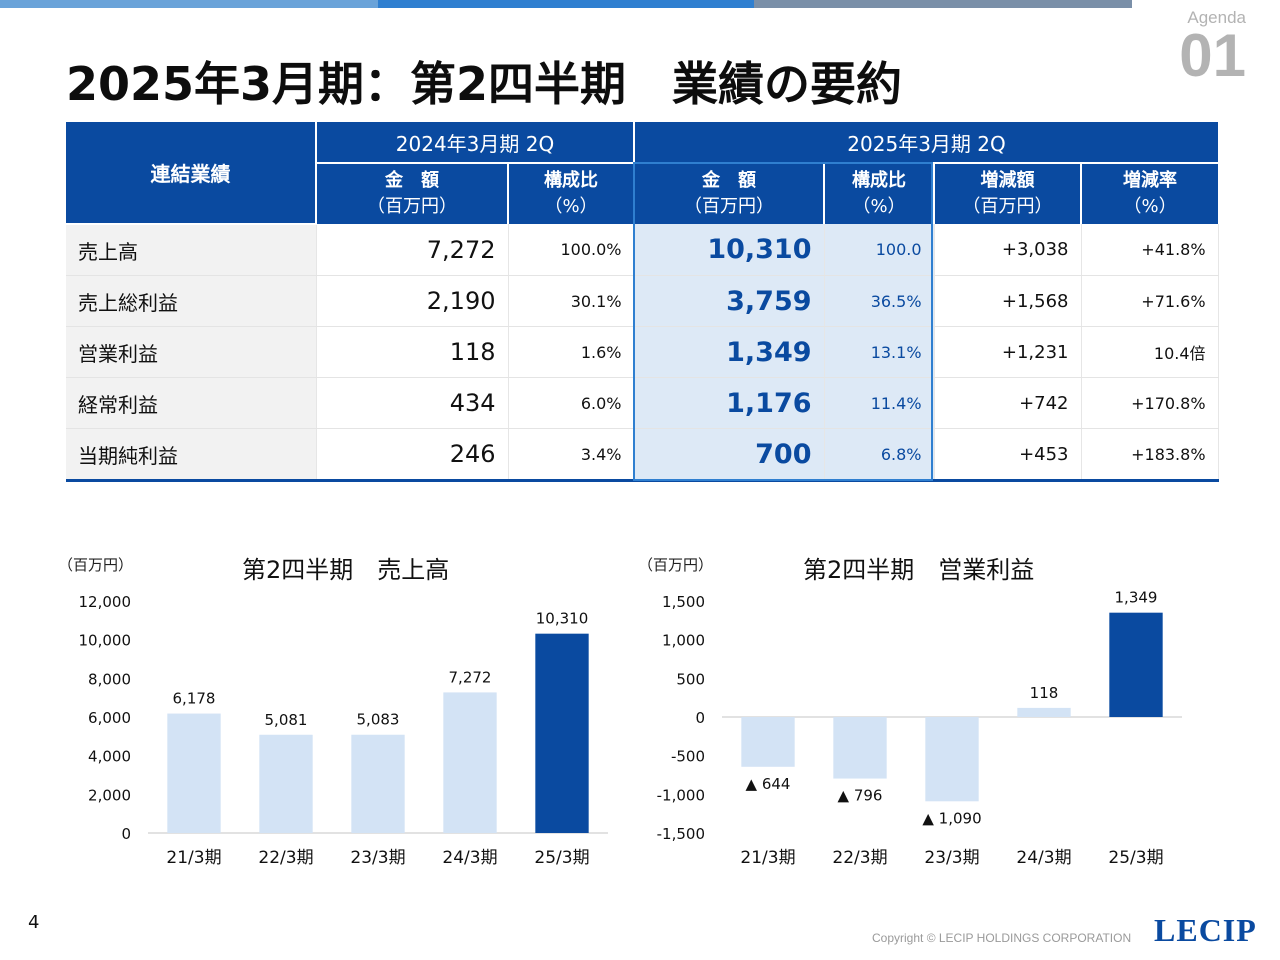 The height and width of the screenshot is (960, 1280). Describe the element at coordinates (34, 922) in the screenshot. I see `page-number: 4` at that location.